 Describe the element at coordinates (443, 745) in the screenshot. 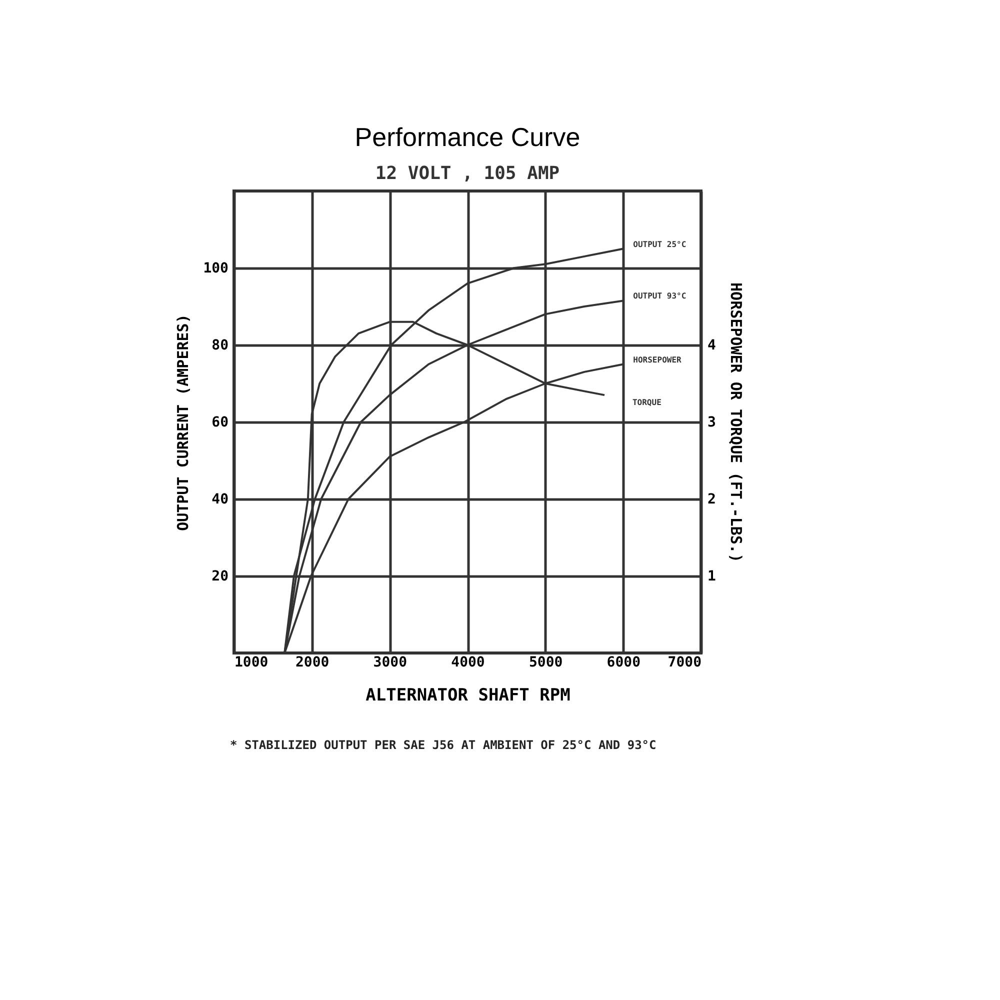

I see `text: * STABILIZED OUTPUT PER SAE J56 AT AMBIENT OF 25°C AND 93°C` at that location.